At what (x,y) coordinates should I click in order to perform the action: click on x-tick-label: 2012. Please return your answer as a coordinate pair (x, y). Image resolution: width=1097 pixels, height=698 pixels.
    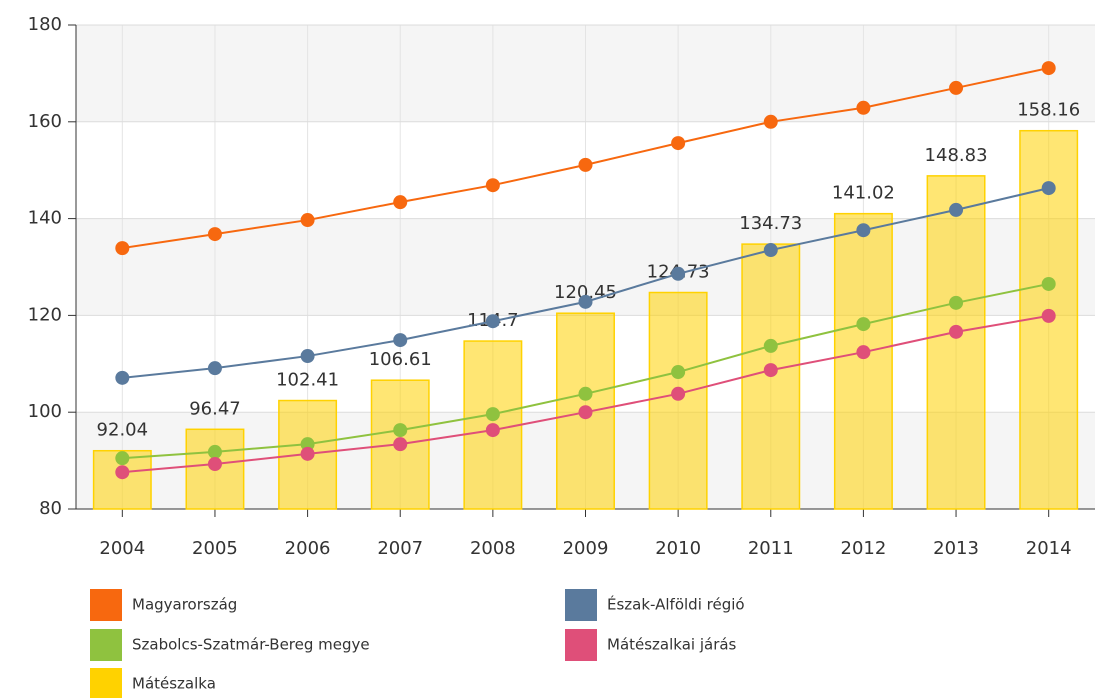
    Looking at the image, I should click on (864, 548).